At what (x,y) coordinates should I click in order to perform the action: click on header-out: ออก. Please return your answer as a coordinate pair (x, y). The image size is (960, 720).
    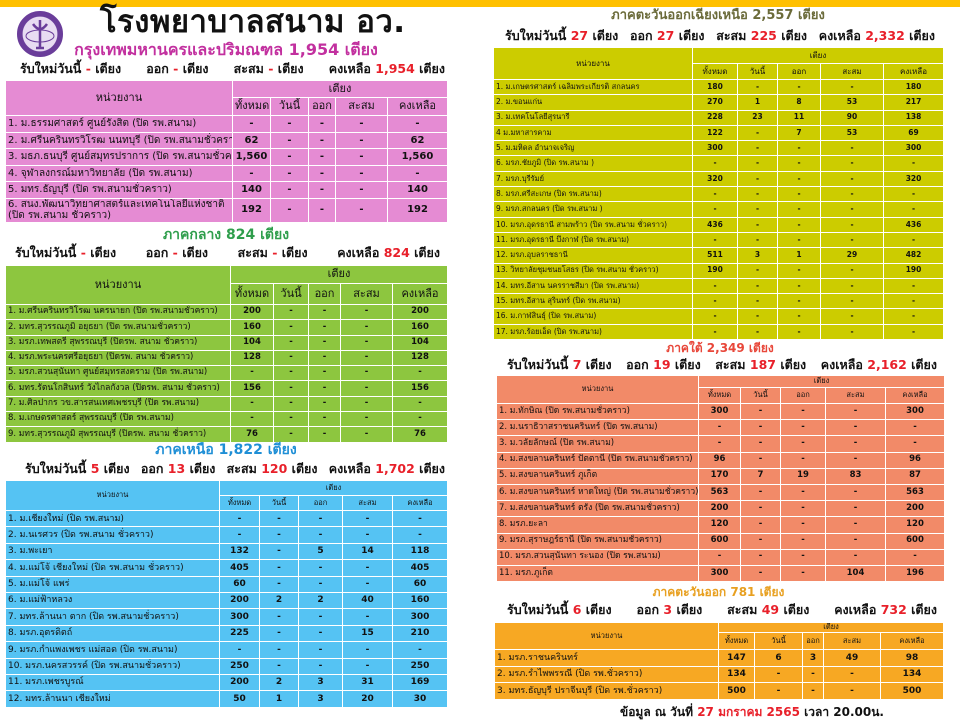
    Looking at the image, I should click on (803, 395).